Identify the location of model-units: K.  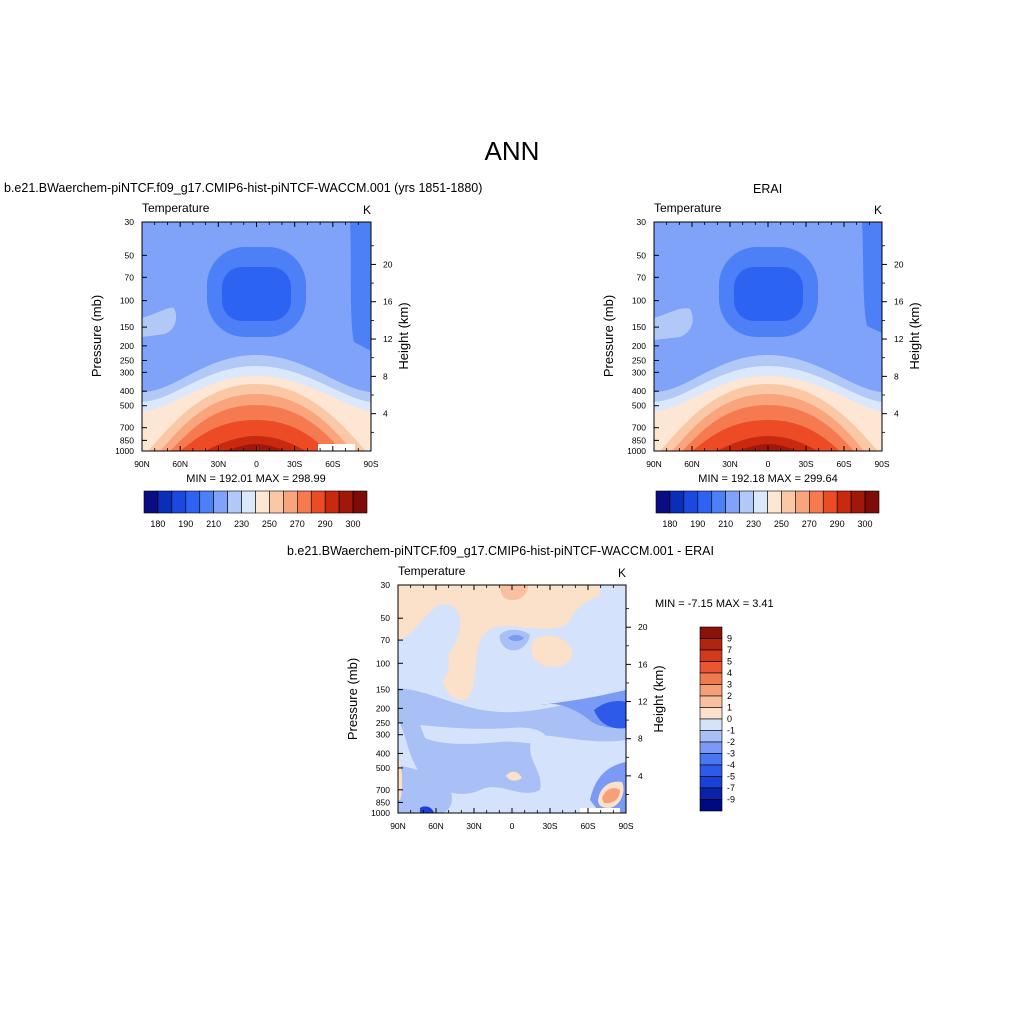
(367, 210).